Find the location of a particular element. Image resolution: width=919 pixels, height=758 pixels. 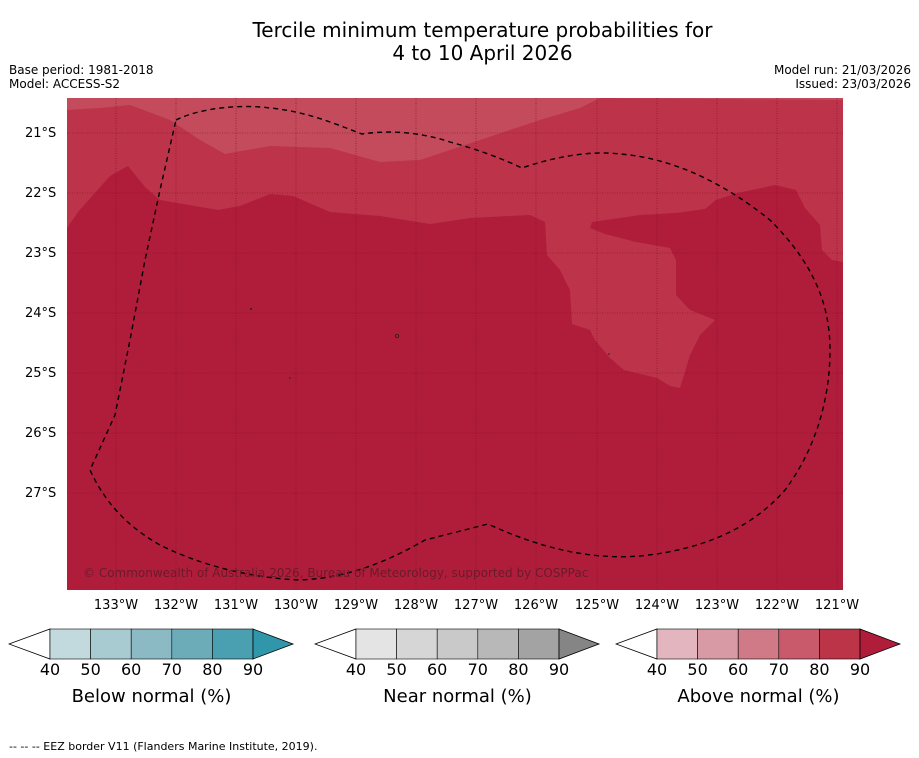

lon-label: 132°W is located at coordinates (176, 605).